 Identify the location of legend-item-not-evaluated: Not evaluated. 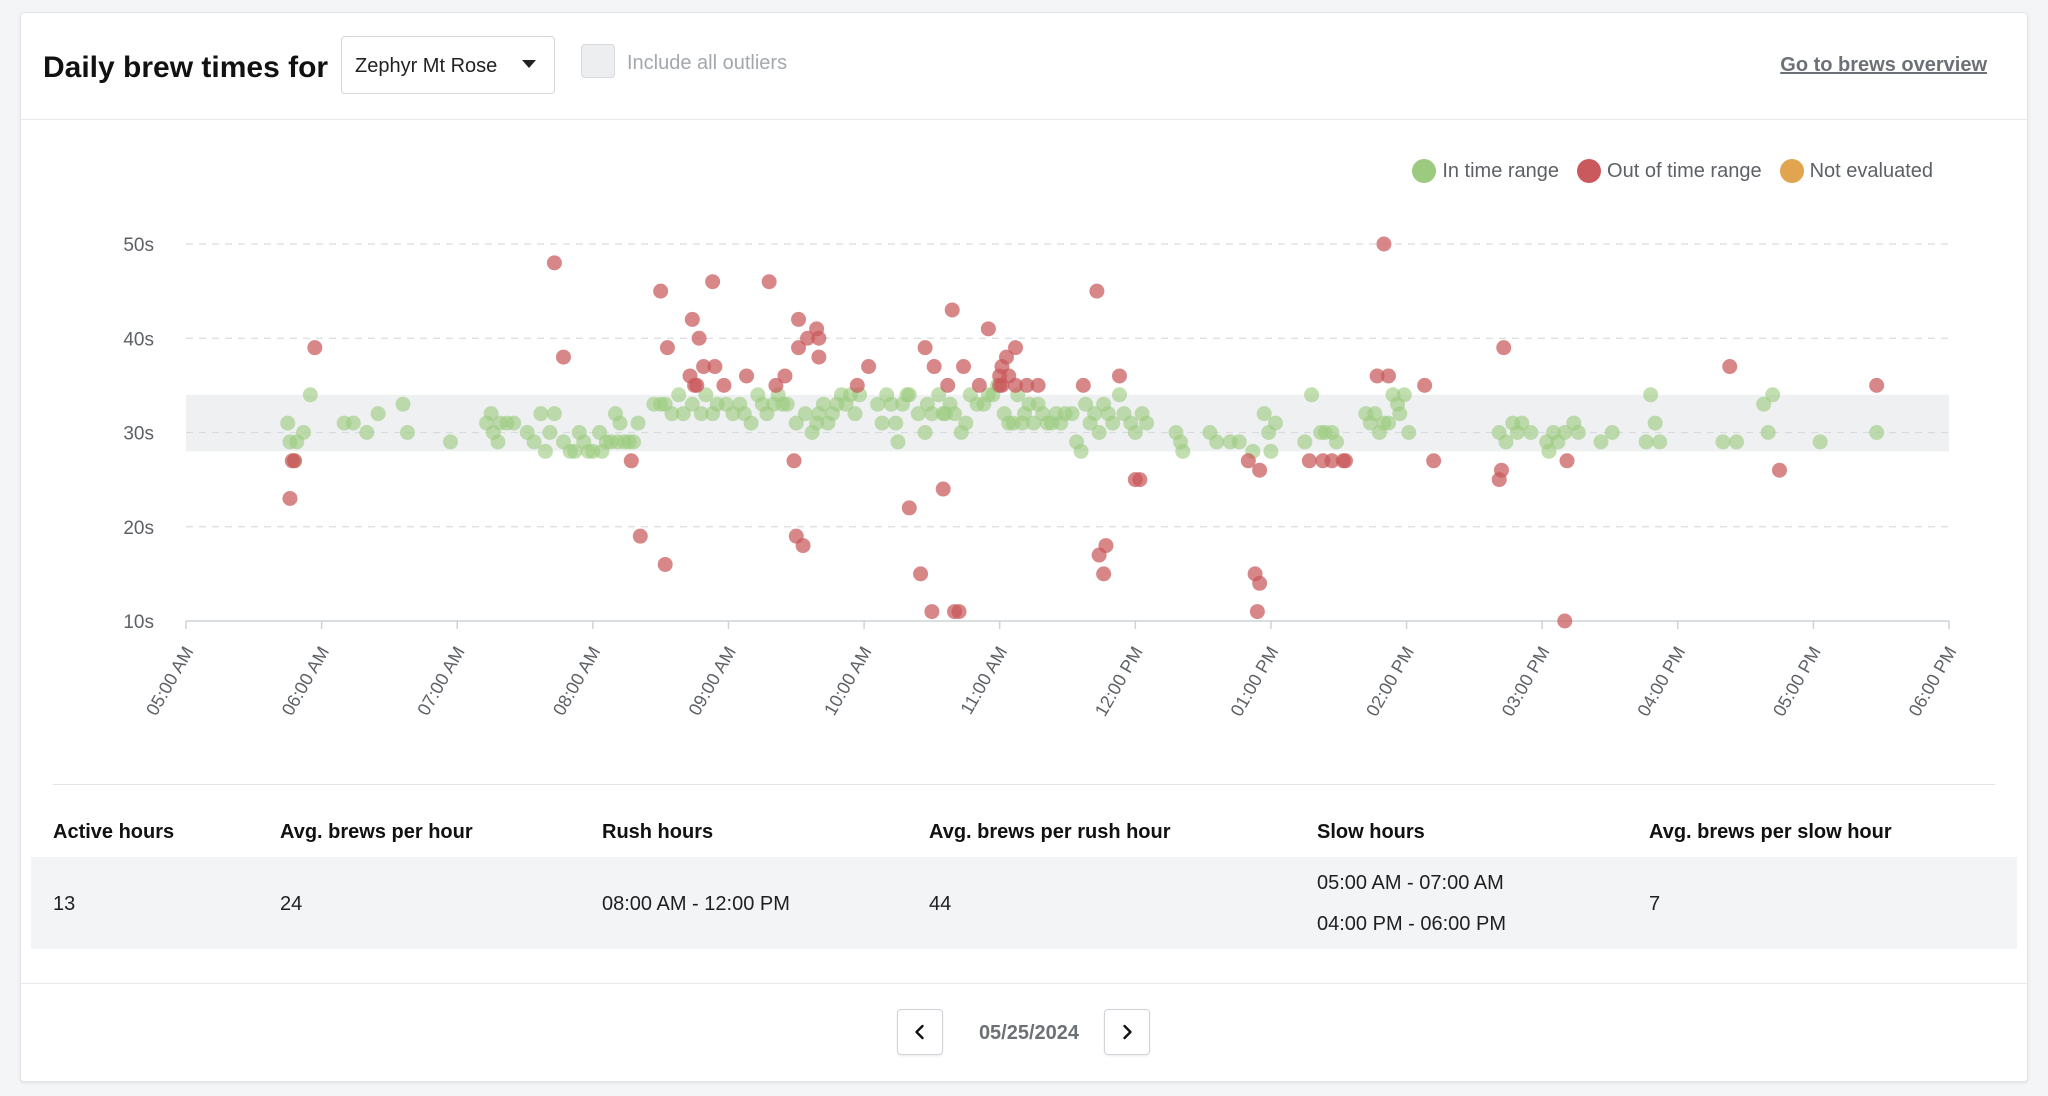
(1856, 171).